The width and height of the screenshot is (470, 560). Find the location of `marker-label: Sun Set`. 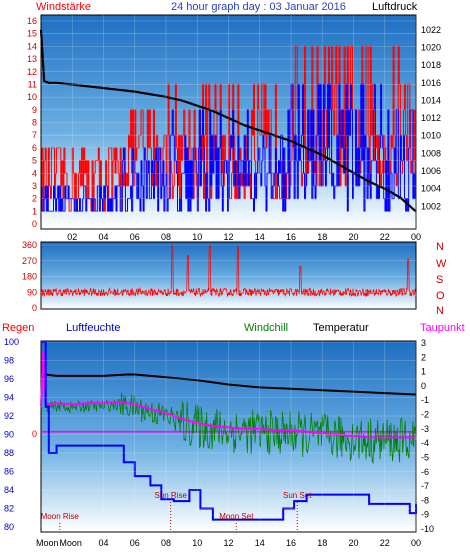

marker-label: Sun Set is located at coordinates (297, 495).